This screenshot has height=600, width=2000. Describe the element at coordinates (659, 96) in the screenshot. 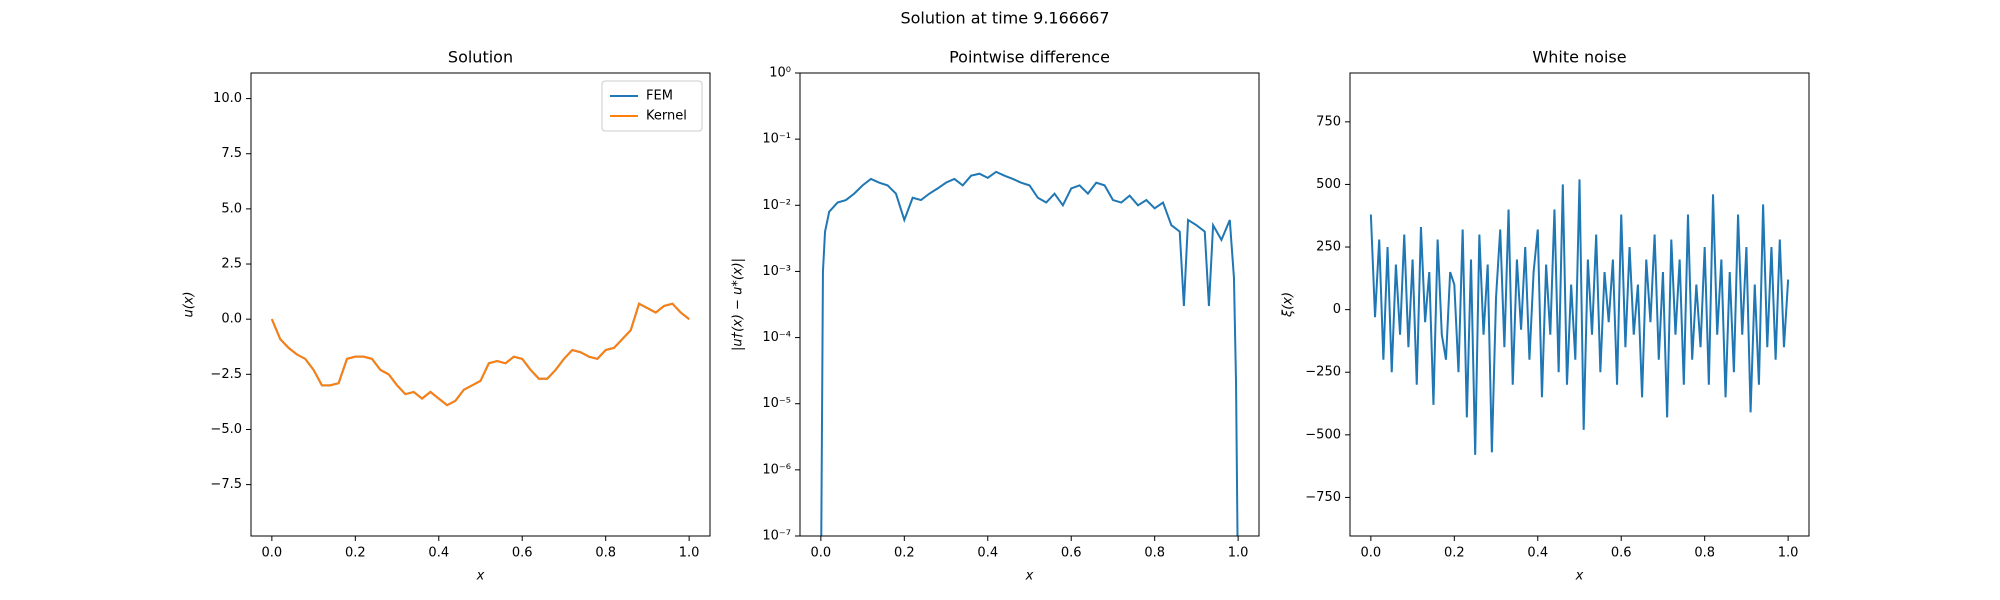

I see `legend-label: FEM` at that location.